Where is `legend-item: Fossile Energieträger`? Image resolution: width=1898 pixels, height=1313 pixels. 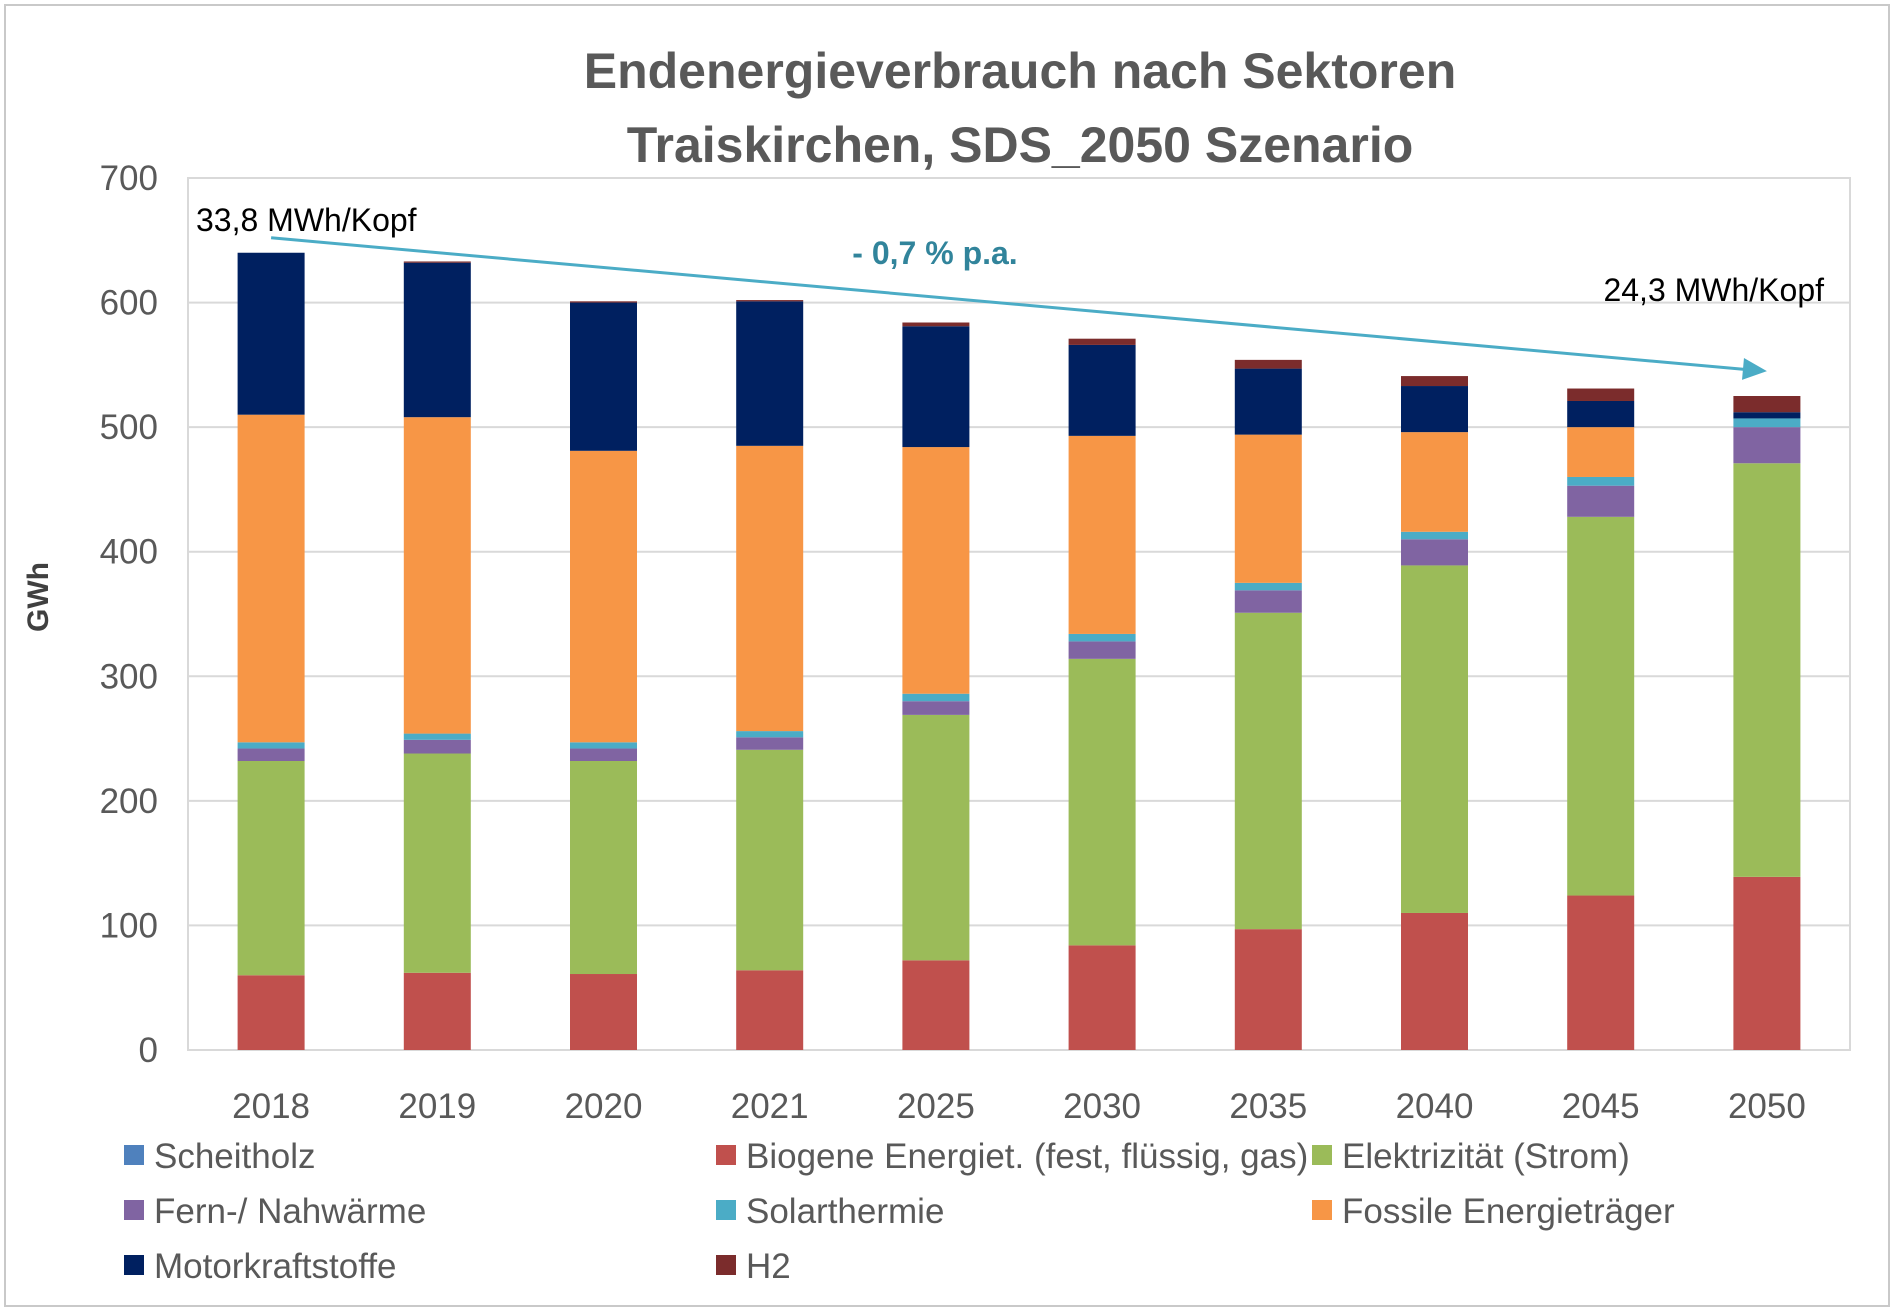
legend-item: Fossile Energieträger is located at coordinates (1493, 1211).